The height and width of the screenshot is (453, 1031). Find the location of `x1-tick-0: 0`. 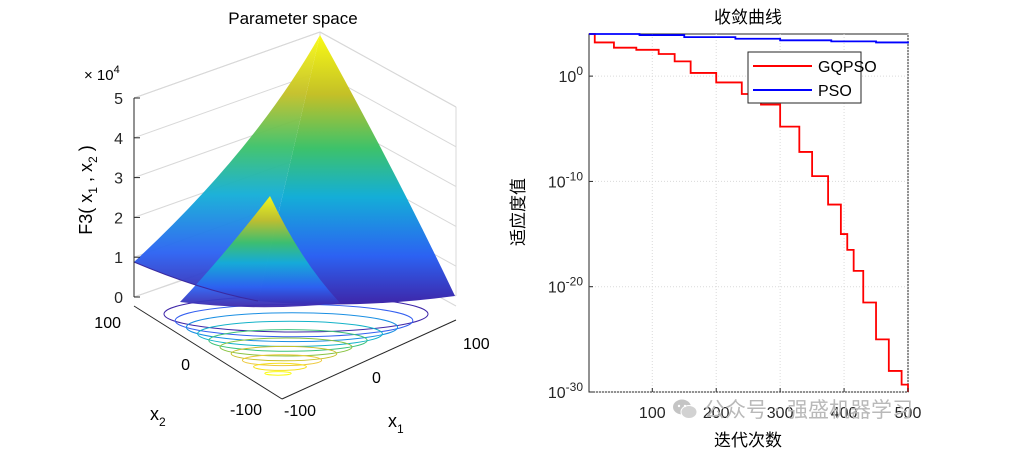

x1-tick-0: 0 is located at coordinates (376, 378).